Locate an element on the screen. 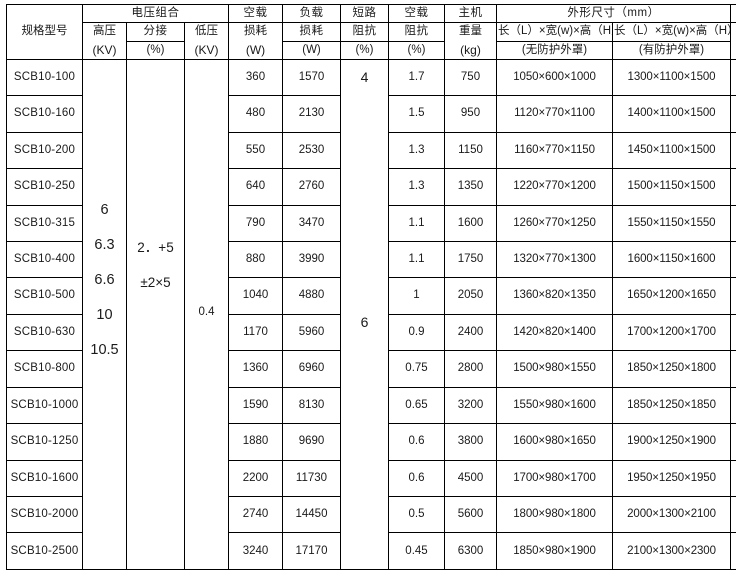 Image resolution: width=736 pixels, height=575 pixels. header-load: 负载 is located at coordinates (311, 13).